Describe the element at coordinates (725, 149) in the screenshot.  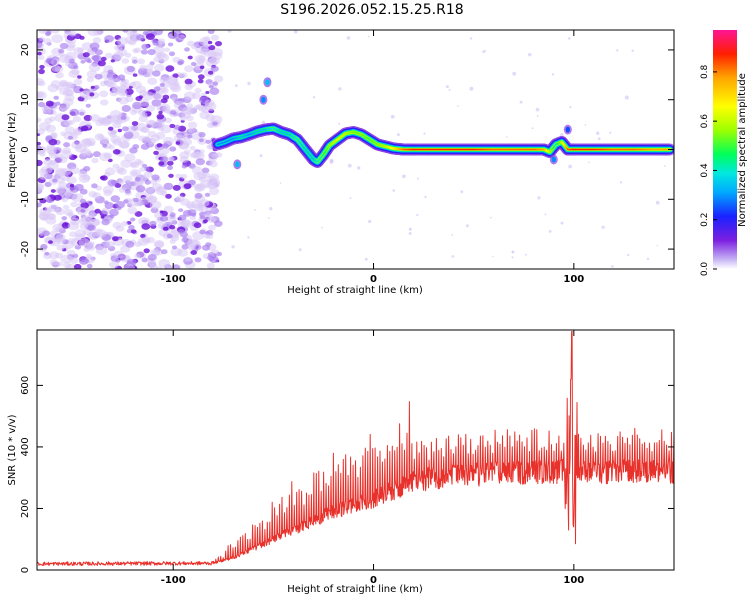
I see `colorbar-gradient` at that location.